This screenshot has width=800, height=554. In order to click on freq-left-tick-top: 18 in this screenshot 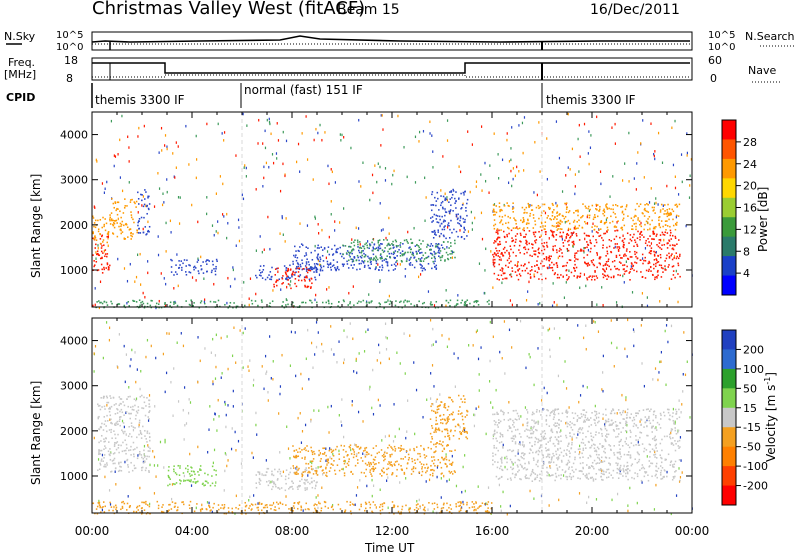, I will do `click(71, 60)`.